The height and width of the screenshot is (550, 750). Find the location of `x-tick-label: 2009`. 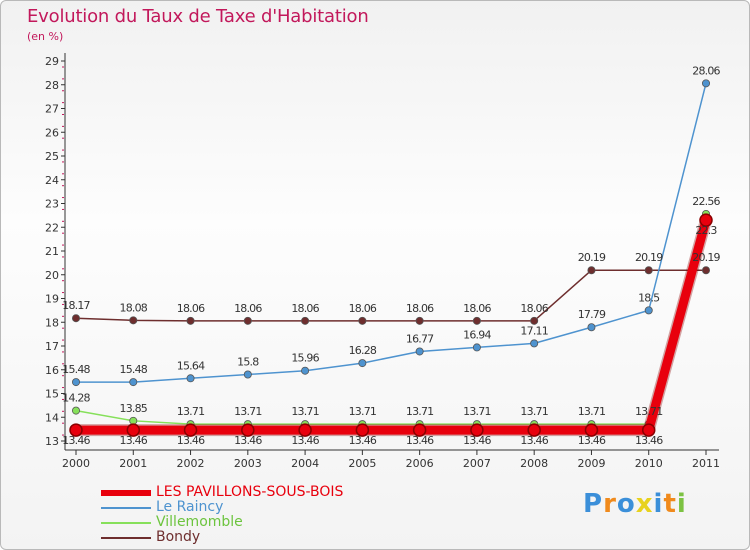

x-tick-label: 2009 is located at coordinates (591, 463).